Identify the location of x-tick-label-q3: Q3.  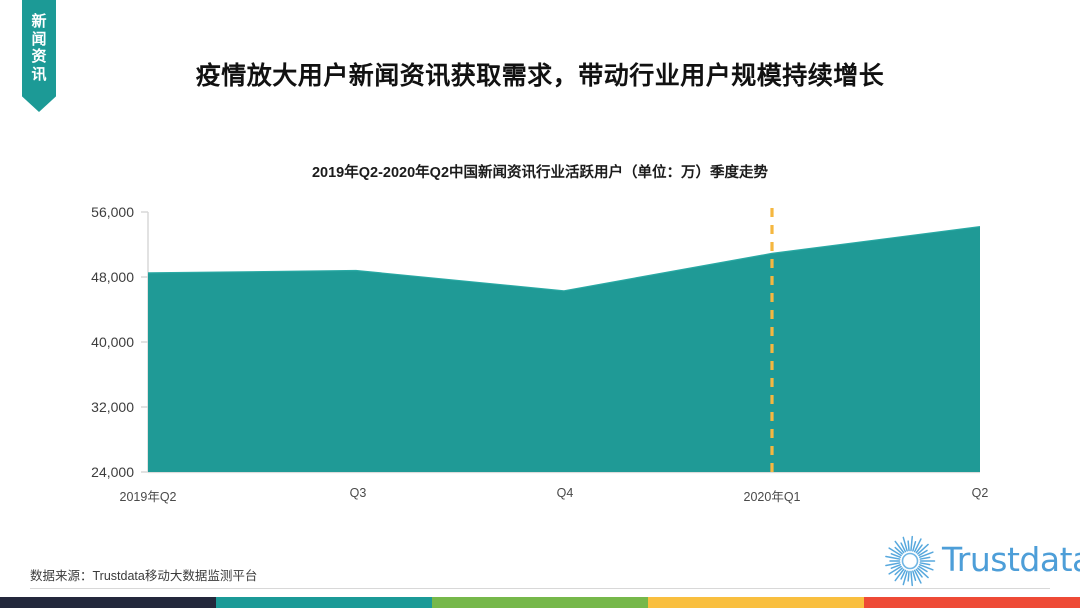
(358, 493).